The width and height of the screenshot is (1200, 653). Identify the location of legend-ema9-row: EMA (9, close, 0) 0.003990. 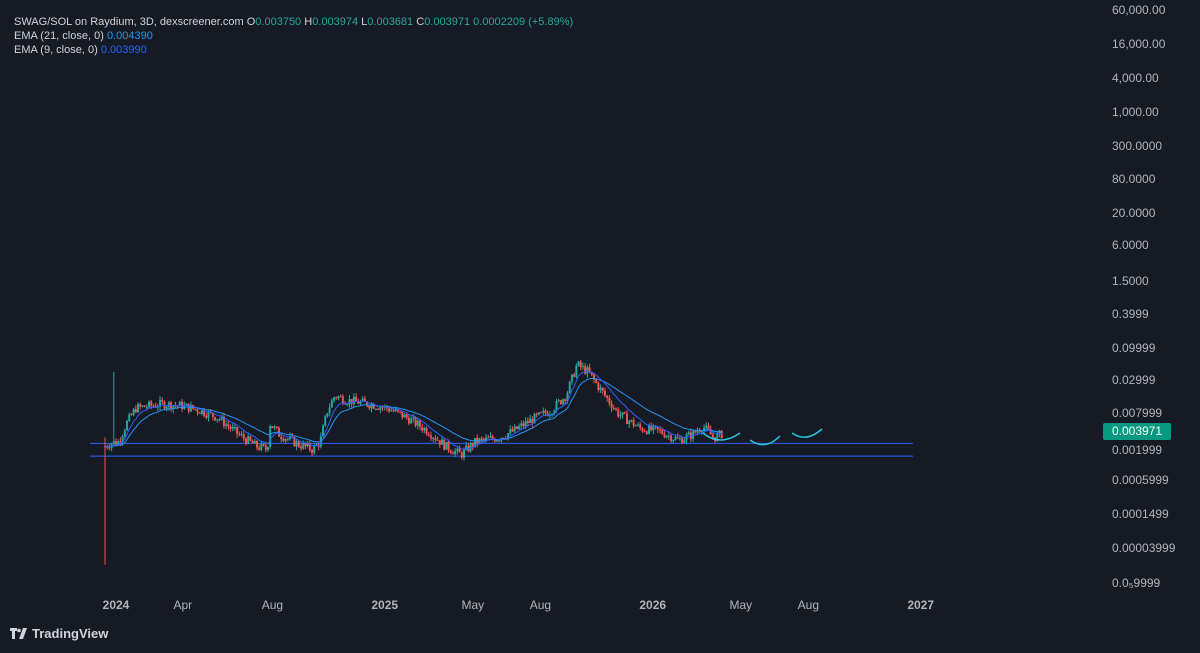
(293, 50).